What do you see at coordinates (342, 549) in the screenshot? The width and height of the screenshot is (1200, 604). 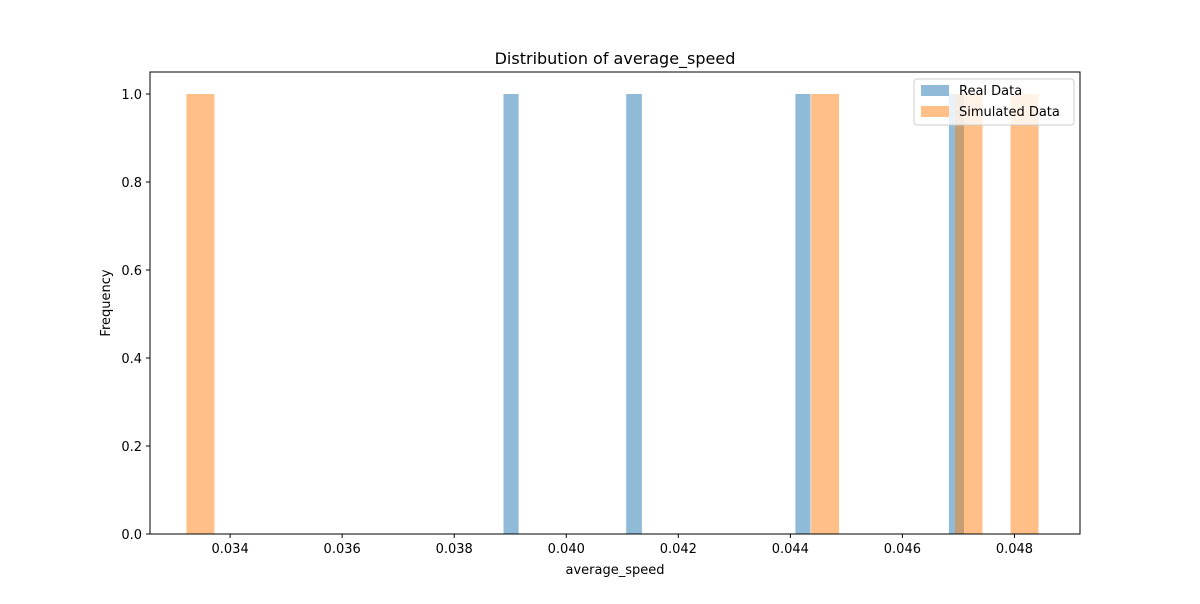 I see `x-tick-label-1: 0.036` at bounding box center [342, 549].